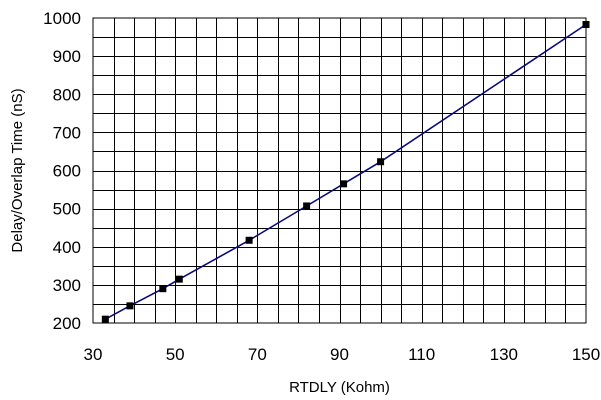 This screenshot has width=601, height=400. What do you see at coordinates (67, 285) in the screenshot?
I see `y-tick-label: 300` at bounding box center [67, 285].